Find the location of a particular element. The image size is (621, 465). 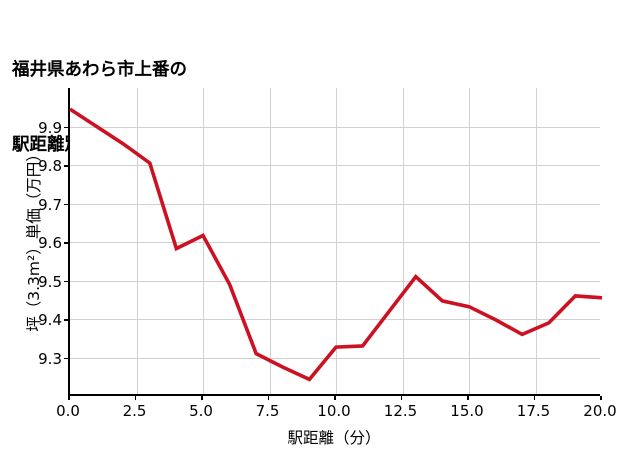

y-tick-label: 9.4 is located at coordinates (50, 320).